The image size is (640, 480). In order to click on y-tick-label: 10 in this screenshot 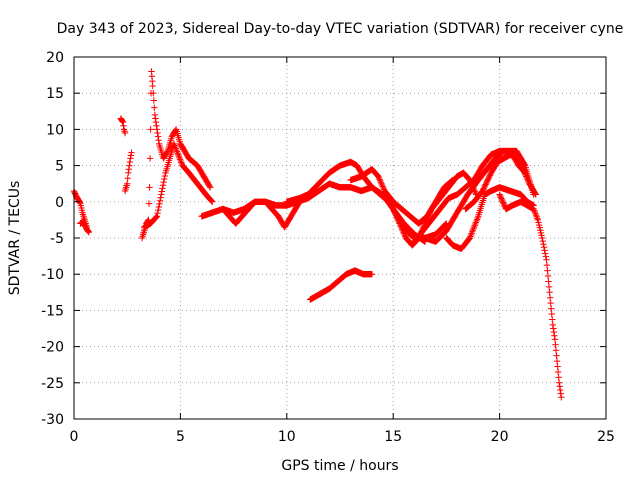, I will do `click(55, 130)`.